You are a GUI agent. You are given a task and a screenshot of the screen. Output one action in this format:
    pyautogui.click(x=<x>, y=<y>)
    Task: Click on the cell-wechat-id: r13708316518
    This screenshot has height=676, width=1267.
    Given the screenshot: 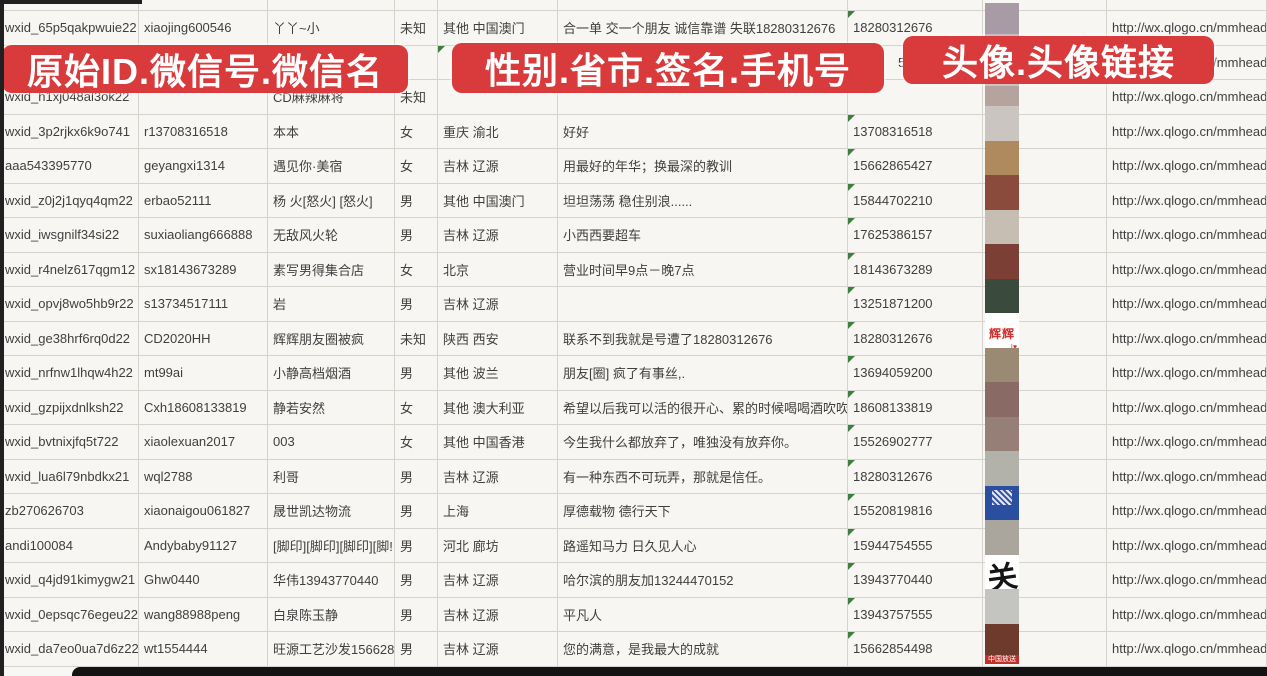 What is the action you would take?
    pyautogui.click(x=203, y=131)
    